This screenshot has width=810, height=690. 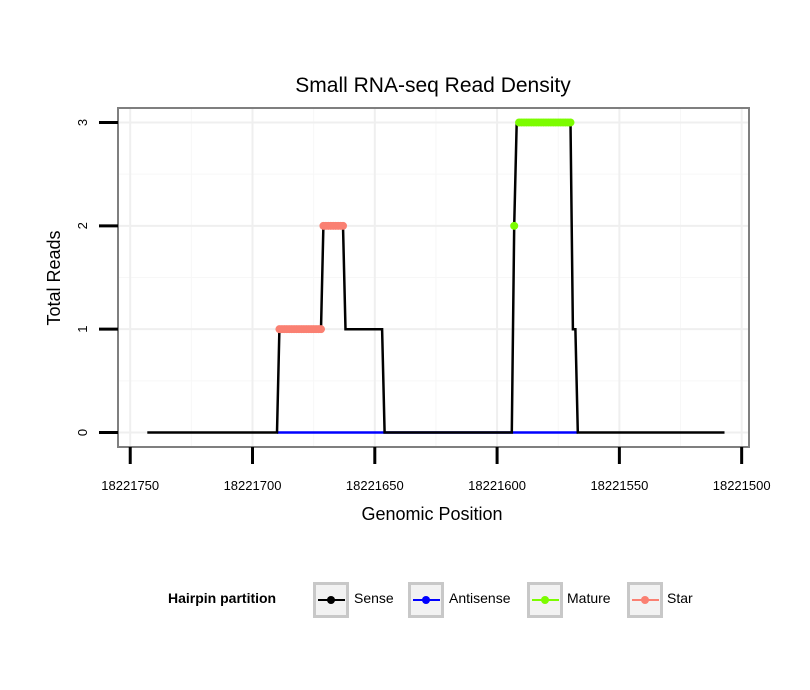 What do you see at coordinates (497, 485) in the screenshot?
I see `x-tick-label: 18221600` at bounding box center [497, 485].